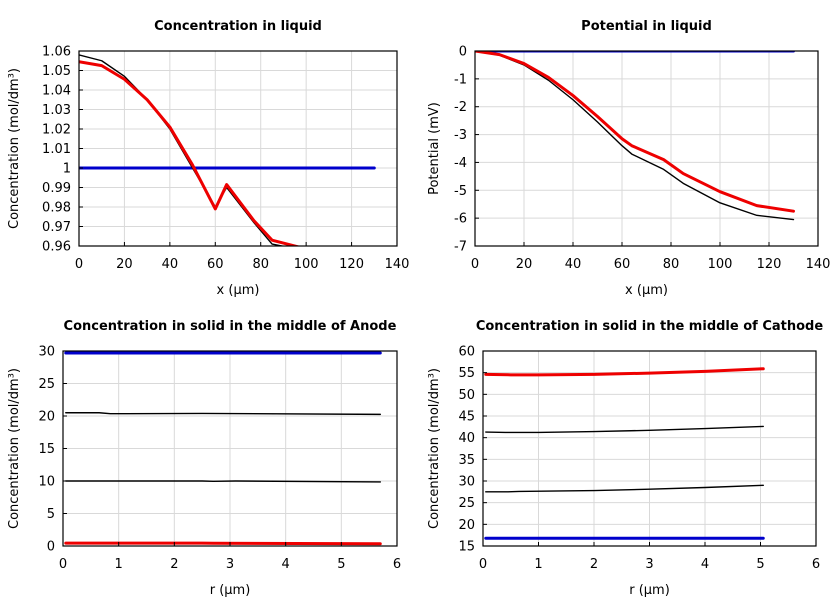 This screenshot has height=600, width=840. What do you see at coordinates (56, 227) in the screenshot?
I see `y-tick-label: 0.97` at bounding box center [56, 227].